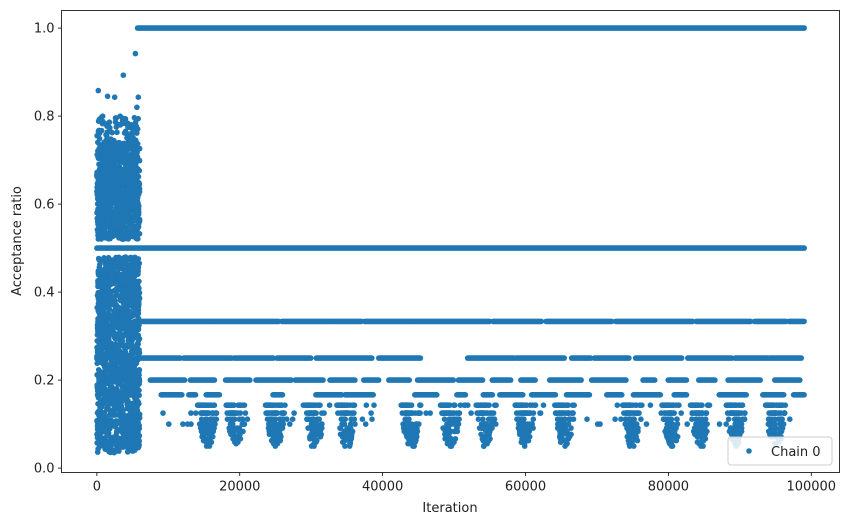 This screenshot has width=846, height=525. I want to click on x-tick-label: 60000, so click(525, 487).